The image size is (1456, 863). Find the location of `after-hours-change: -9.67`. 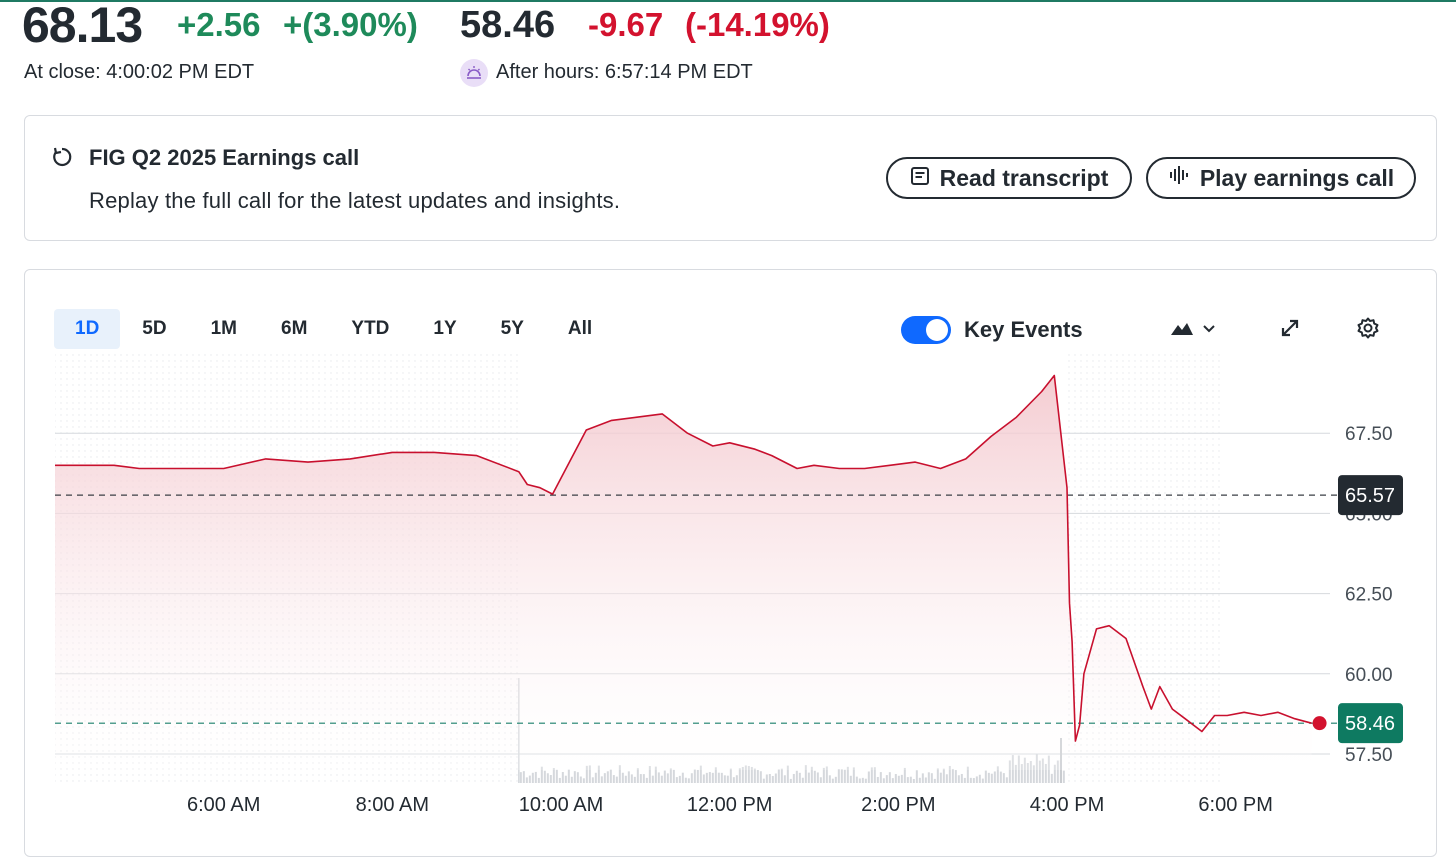

after-hours-change: -9.67 is located at coordinates (626, 24).